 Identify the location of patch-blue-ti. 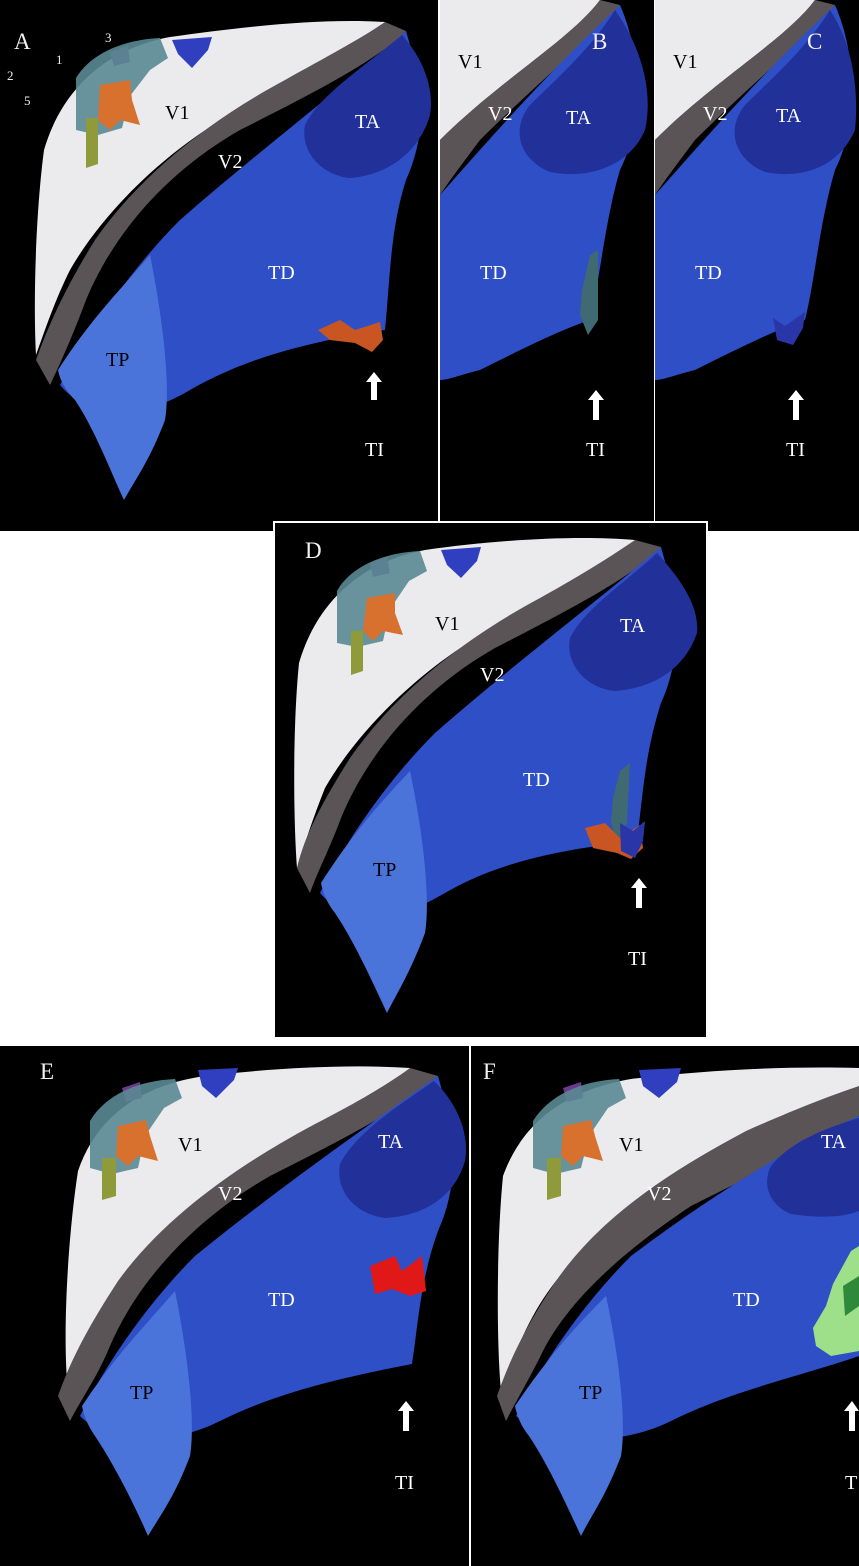
(632, 839).